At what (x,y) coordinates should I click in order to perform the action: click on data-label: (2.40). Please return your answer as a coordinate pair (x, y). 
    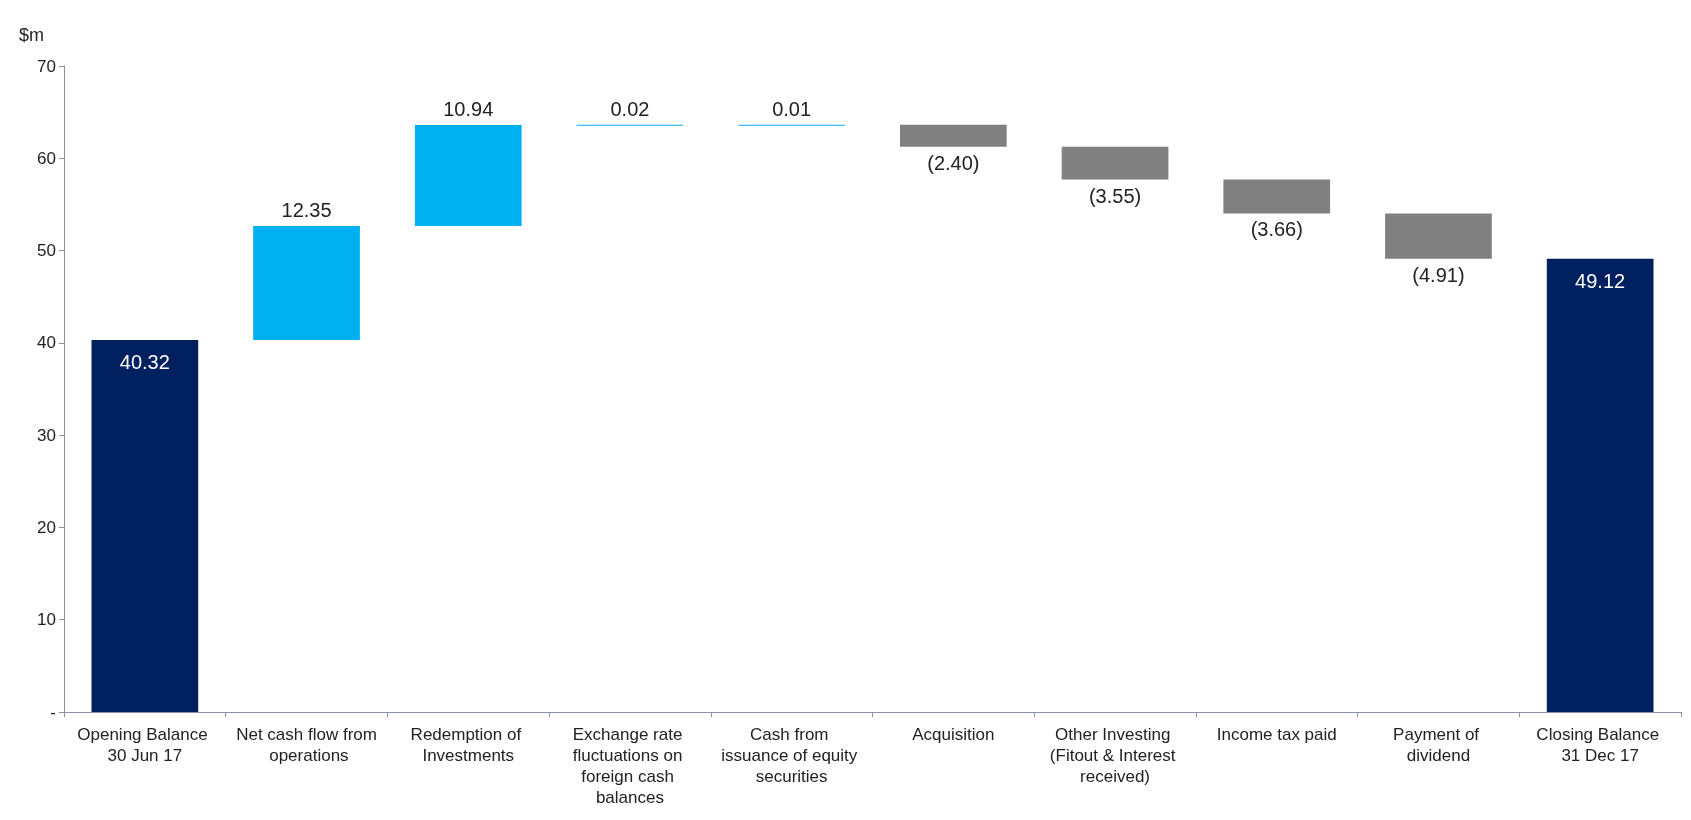
    Looking at the image, I should click on (953, 162).